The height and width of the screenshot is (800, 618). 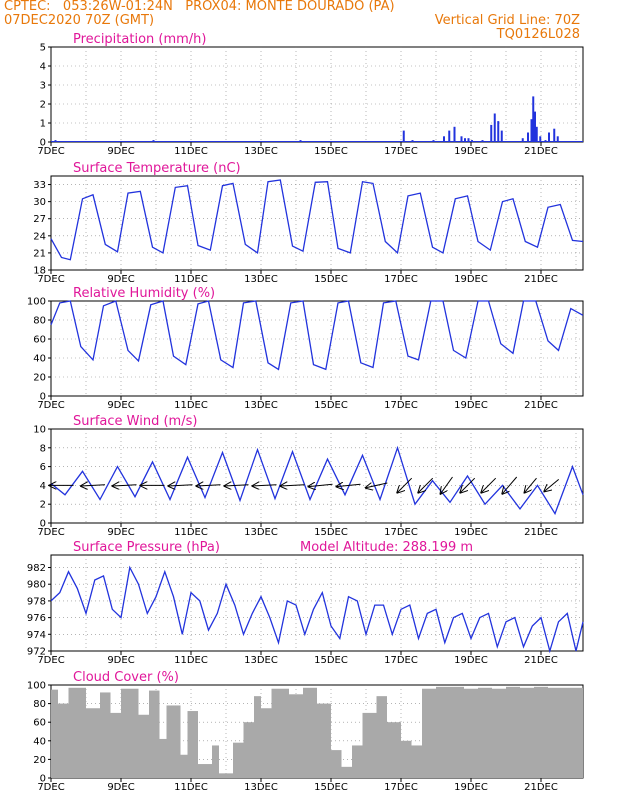 I want to click on panel-title: Surface Temperature (nC), so click(x=157, y=168).